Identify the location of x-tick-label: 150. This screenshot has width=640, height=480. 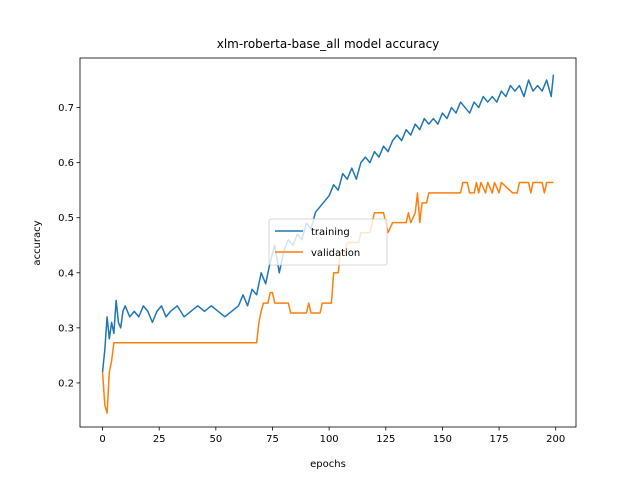
(442, 439).